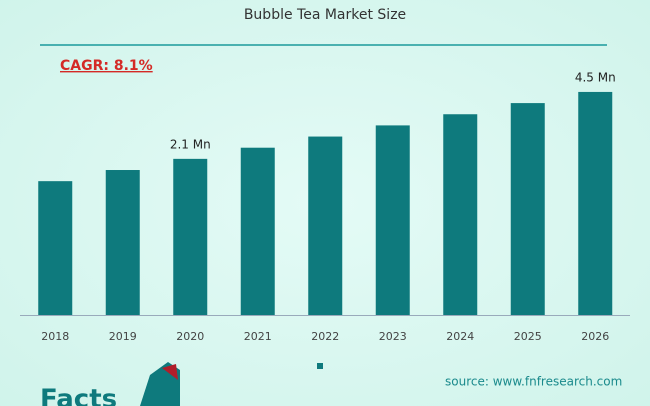 The width and height of the screenshot is (650, 406). I want to click on value-label: 4.5 Mn, so click(595, 77).